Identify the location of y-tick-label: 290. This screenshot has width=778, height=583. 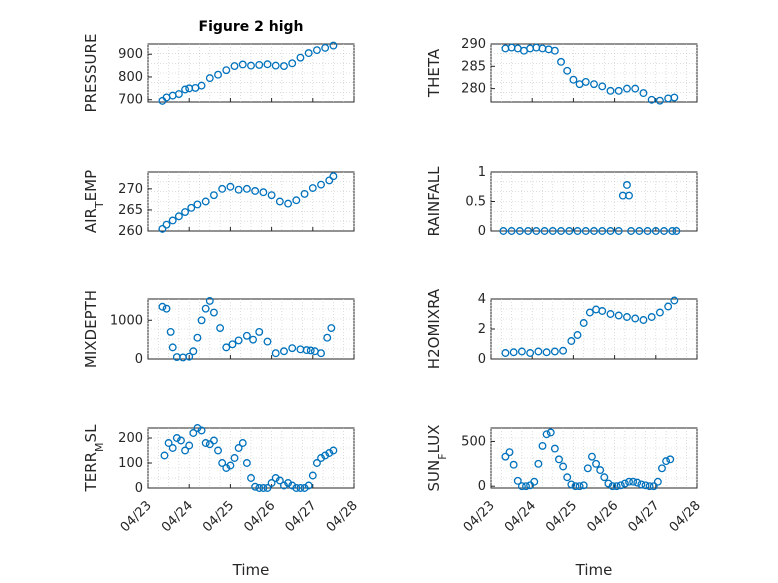
(473, 44).